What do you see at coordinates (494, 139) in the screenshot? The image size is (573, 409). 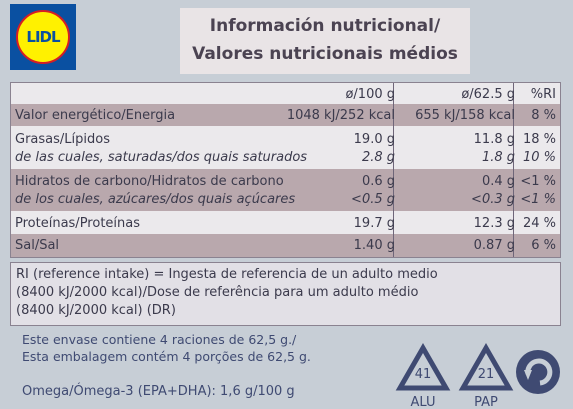 I see `value-cell: 11.8 g` at bounding box center [494, 139].